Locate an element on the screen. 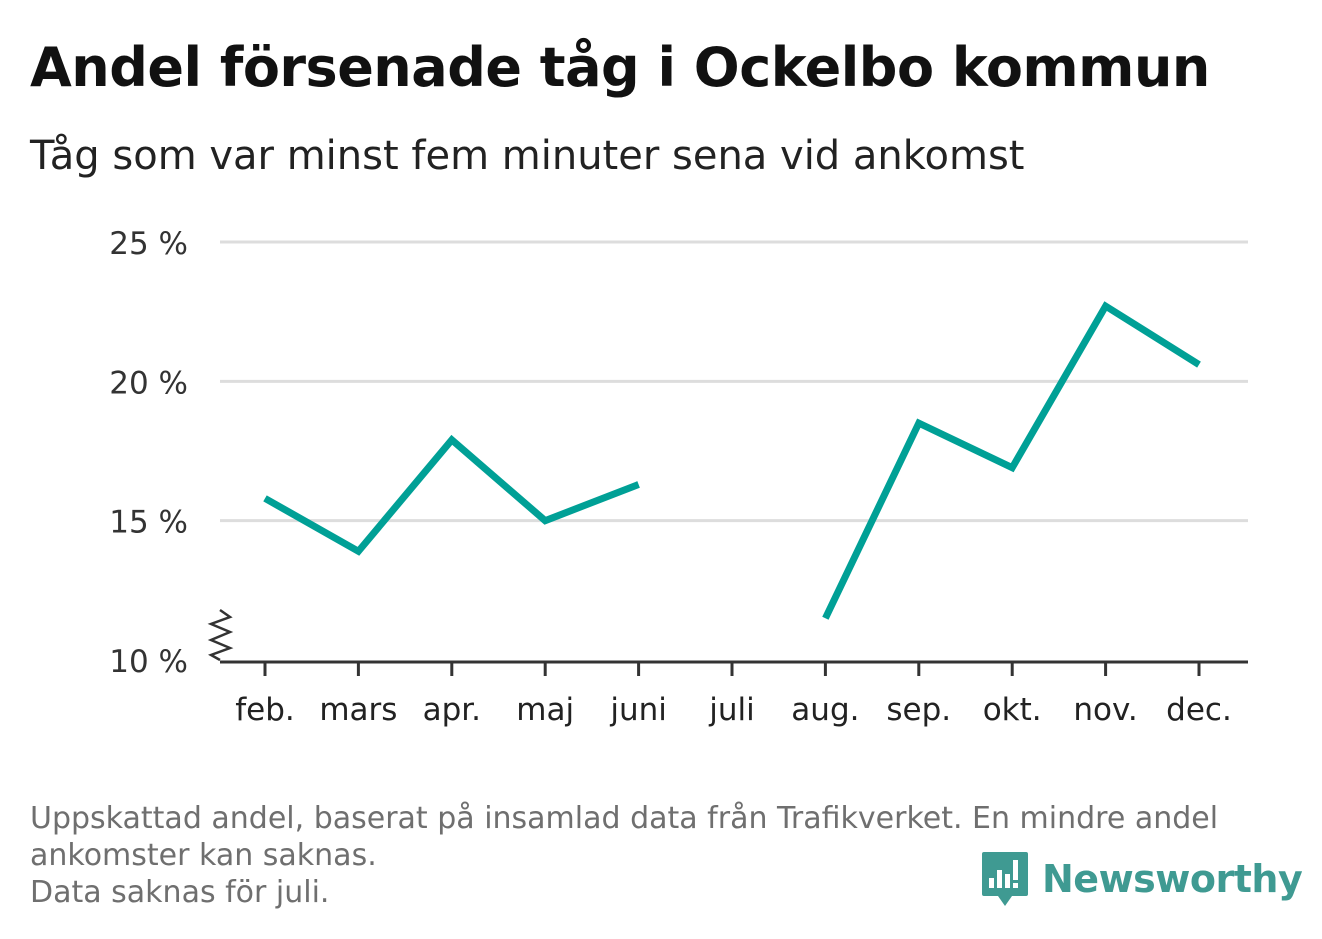 The width and height of the screenshot is (1322, 939). brand-logo: Newsworthy is located at coordinates (1141, 879).